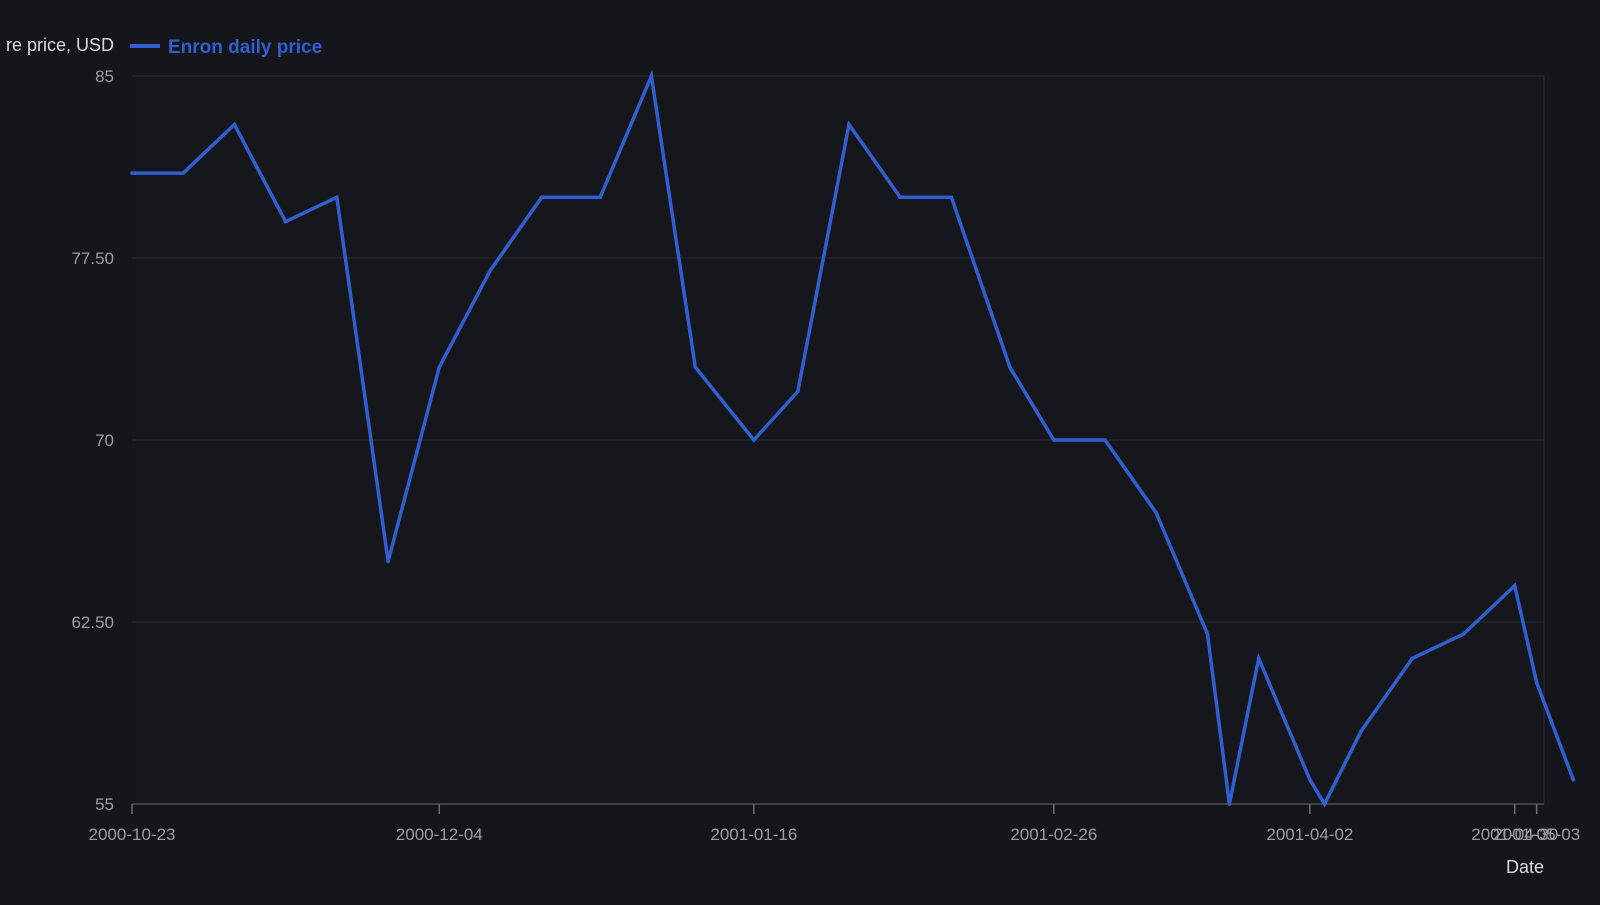  Describe the element at coordinates (753, 834) in the screenshot. I see `x-tick-label: 2001-01-16` at that location.